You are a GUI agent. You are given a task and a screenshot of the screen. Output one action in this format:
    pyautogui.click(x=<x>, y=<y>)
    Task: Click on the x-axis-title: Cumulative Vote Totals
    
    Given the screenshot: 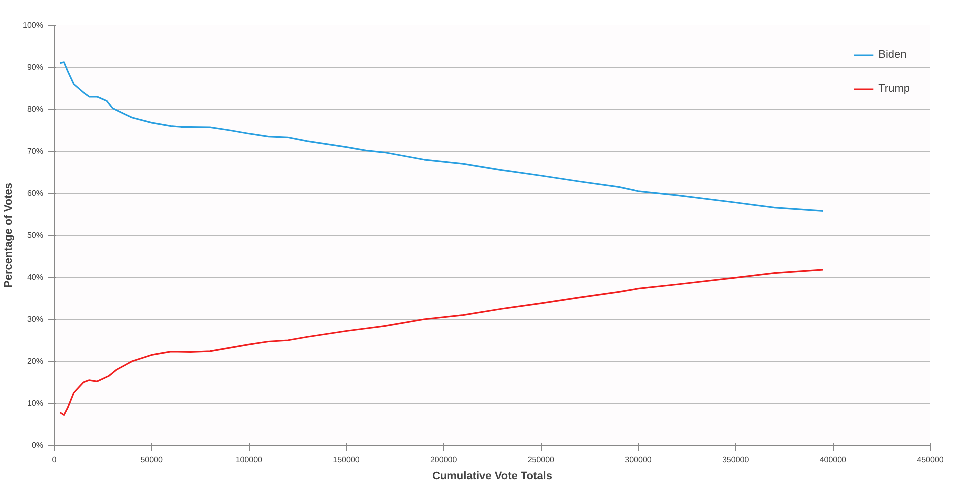 What is the action you would take?
    pyautogui.click(x=492, y=476)
    